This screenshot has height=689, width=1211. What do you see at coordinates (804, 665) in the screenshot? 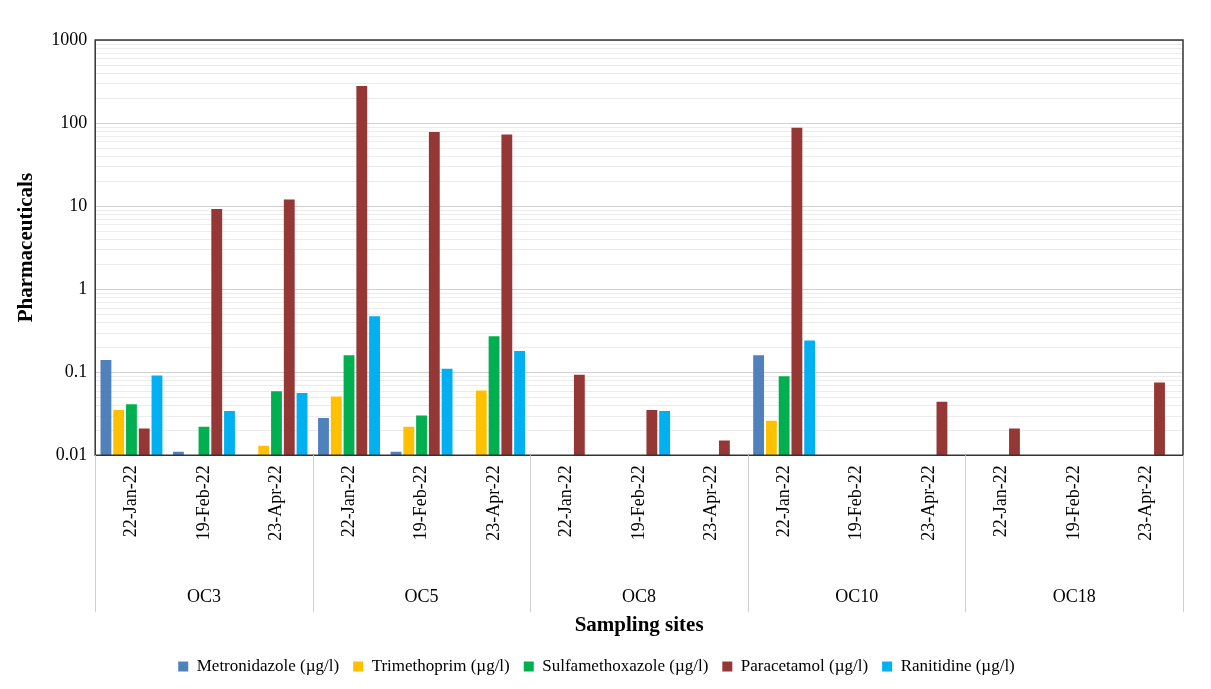
I see `legend-label: Paracetamol (µg/l)` at bounding box center [804, 665].